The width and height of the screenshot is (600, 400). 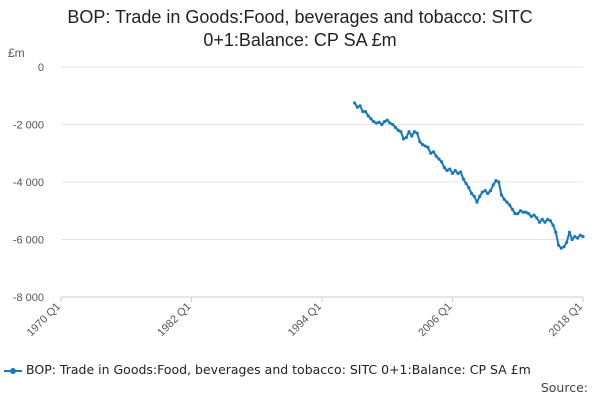 I want to click on y-axis-unit-label: £m, so click(x=16, y=53).